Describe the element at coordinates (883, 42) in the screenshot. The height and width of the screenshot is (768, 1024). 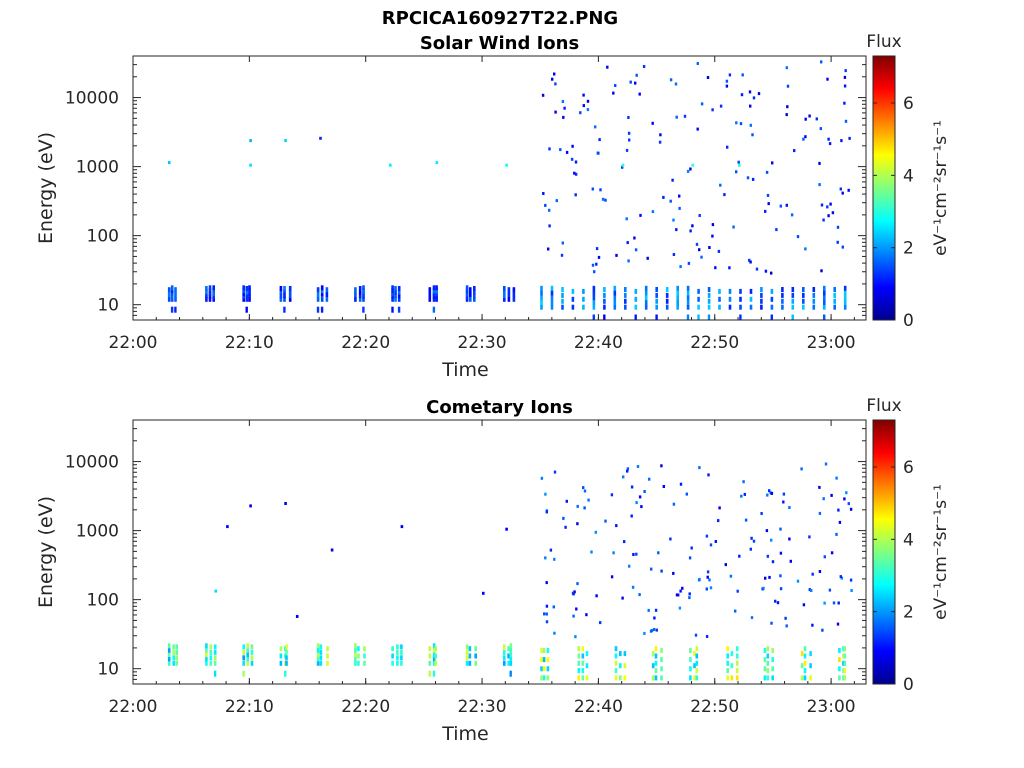
I see `colorbar-label: Flux` at that location.